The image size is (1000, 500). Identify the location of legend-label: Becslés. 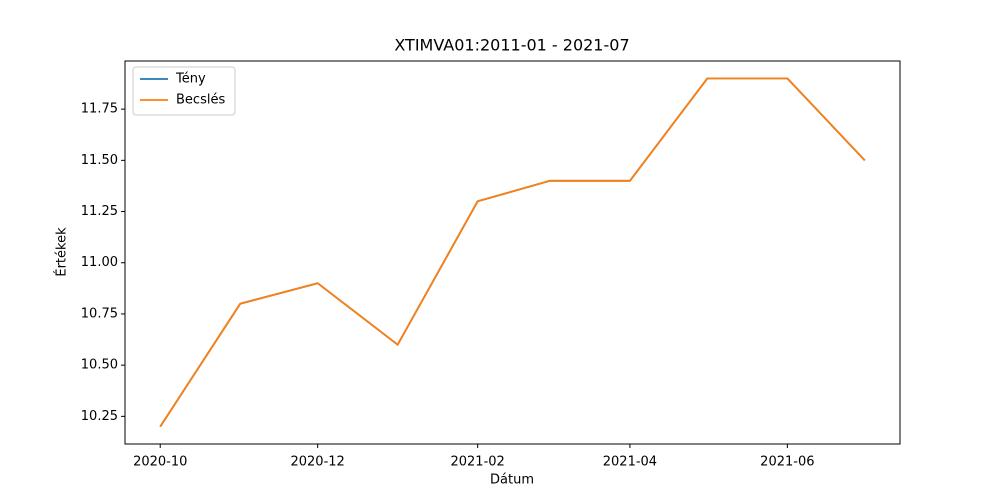
(200, 100).